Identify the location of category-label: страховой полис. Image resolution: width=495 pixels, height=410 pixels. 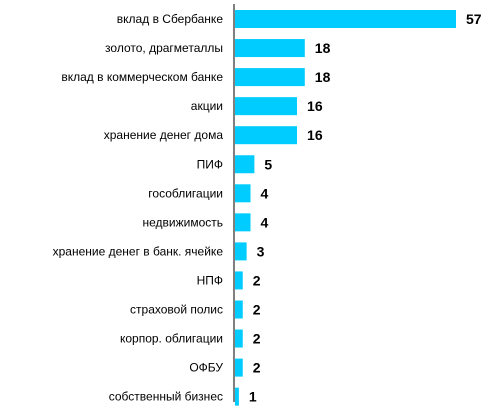
(176, 310).